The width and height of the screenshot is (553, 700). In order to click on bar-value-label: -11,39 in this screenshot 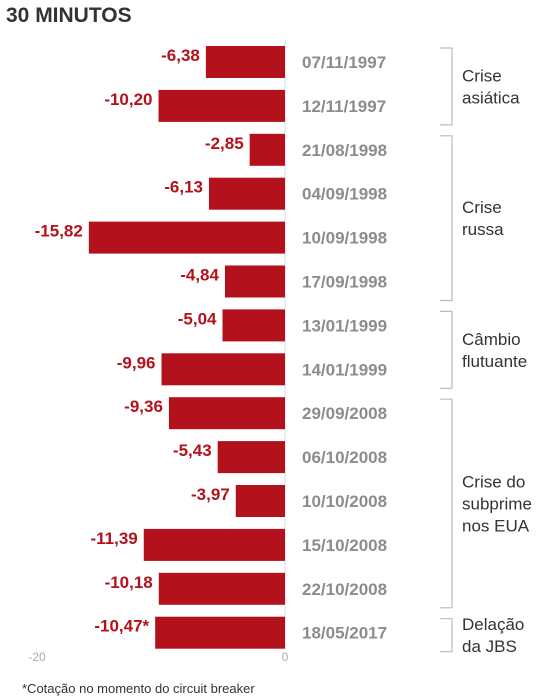, I will do `click(113, 538)`.